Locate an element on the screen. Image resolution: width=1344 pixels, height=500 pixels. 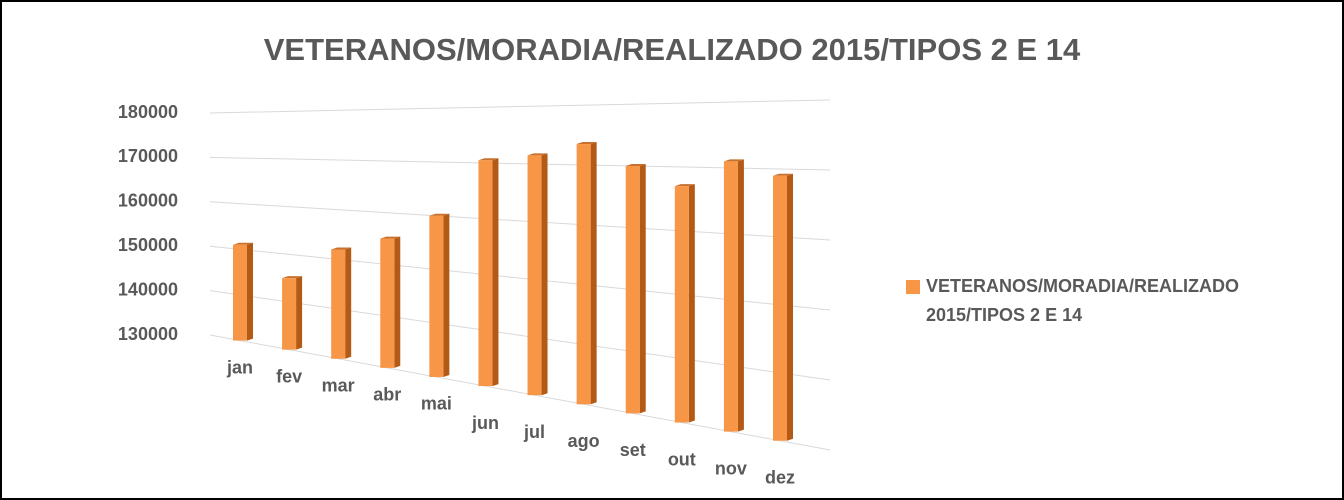
y-tick-label: 130000 is located at coordinates (148, 334).